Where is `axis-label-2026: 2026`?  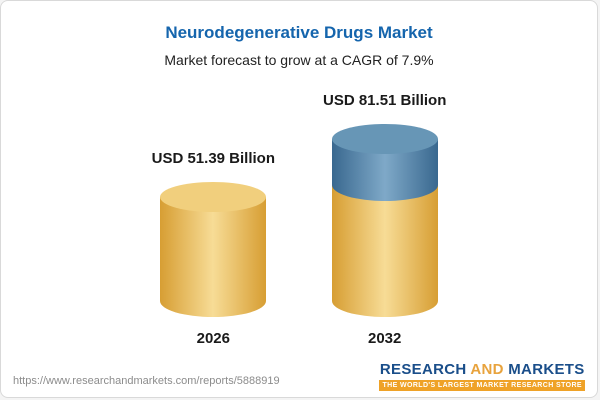 axis-label-2026: 2026 is located at coordinates (213, 338).